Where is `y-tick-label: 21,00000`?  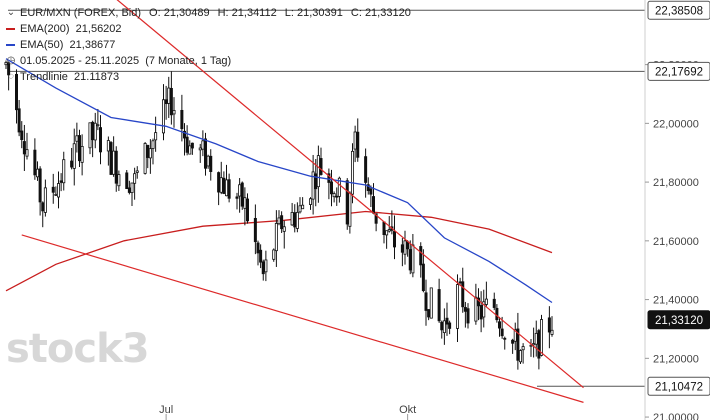
y-tick-label: 21,00000 is located at coordinates (676, 416).